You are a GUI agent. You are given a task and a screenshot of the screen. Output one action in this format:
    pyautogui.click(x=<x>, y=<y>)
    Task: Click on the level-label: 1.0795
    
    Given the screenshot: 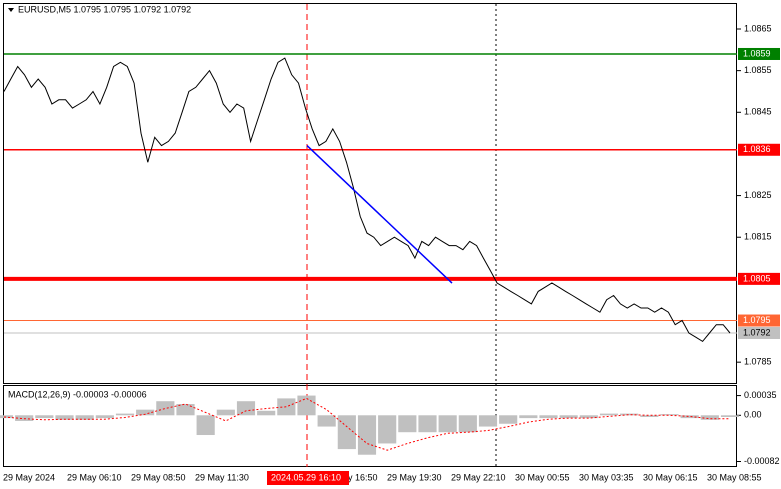 What is the action you would take?
    pyautogui.click(x=757, y=320)
    